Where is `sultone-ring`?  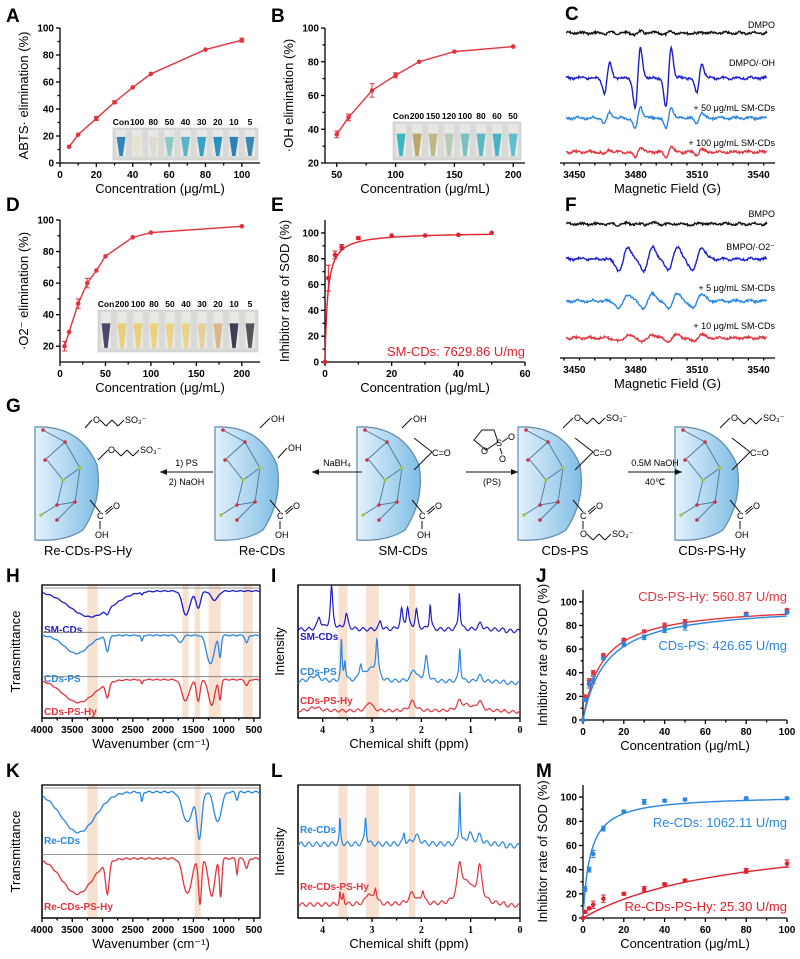 sultone-ring is located at coordinates (486, 440).